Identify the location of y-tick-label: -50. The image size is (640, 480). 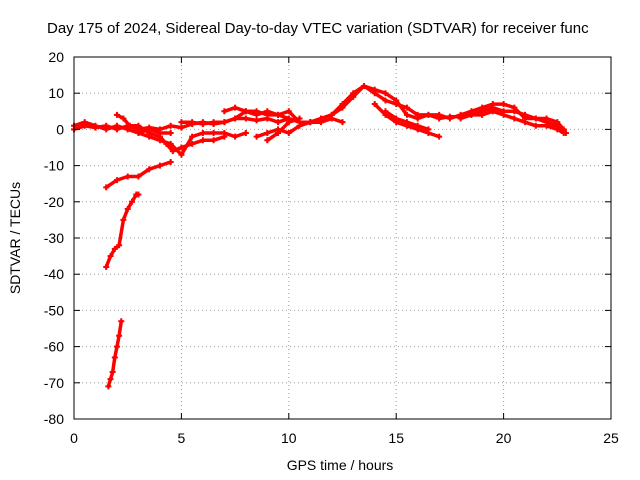
(54, 310).